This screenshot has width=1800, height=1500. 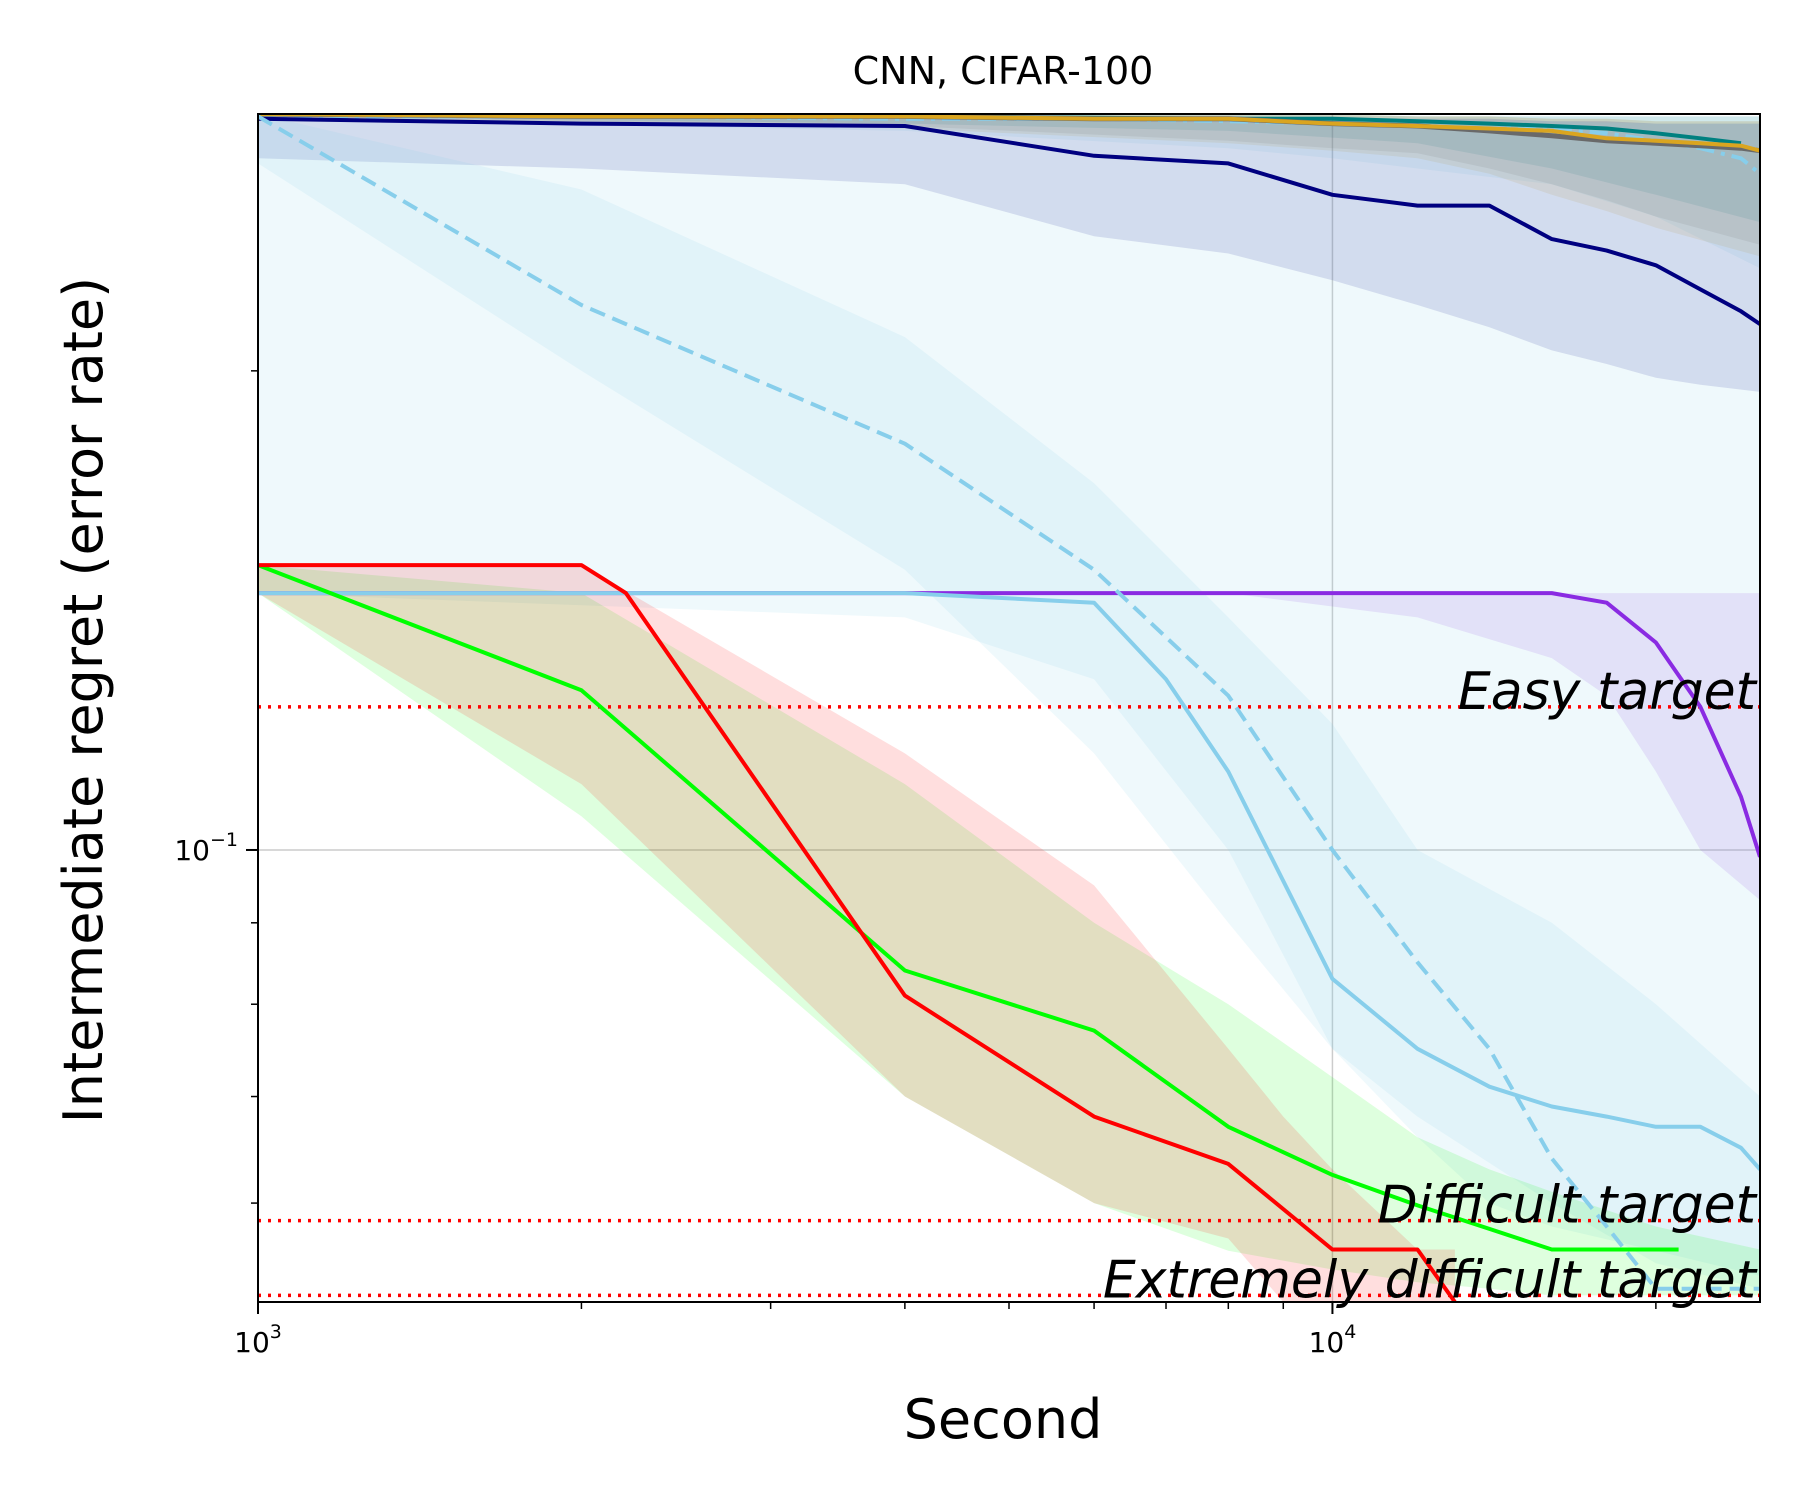 What do you see at coordinates (252, 787) in the screenshot?
I see `y-ticks` at bounding box center [252, 787].